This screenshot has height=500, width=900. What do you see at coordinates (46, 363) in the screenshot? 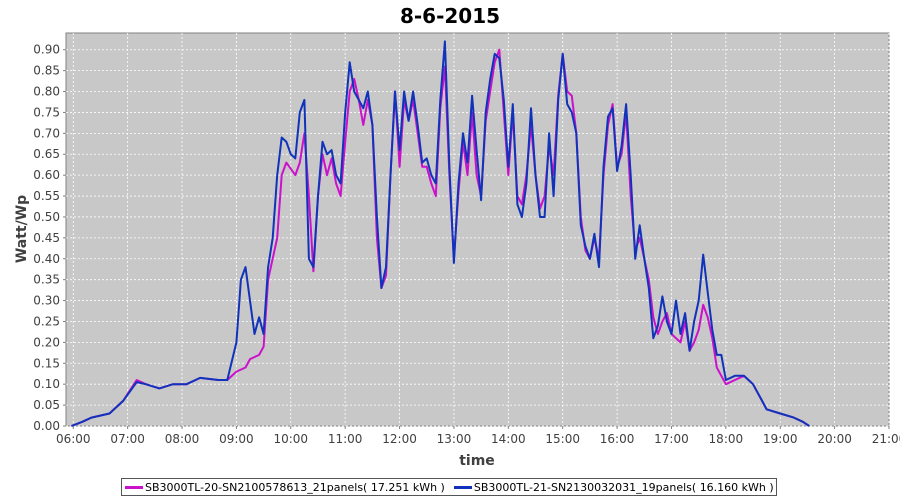
I see `y-tick-label: 0.15` at bounding box center [46, 363].